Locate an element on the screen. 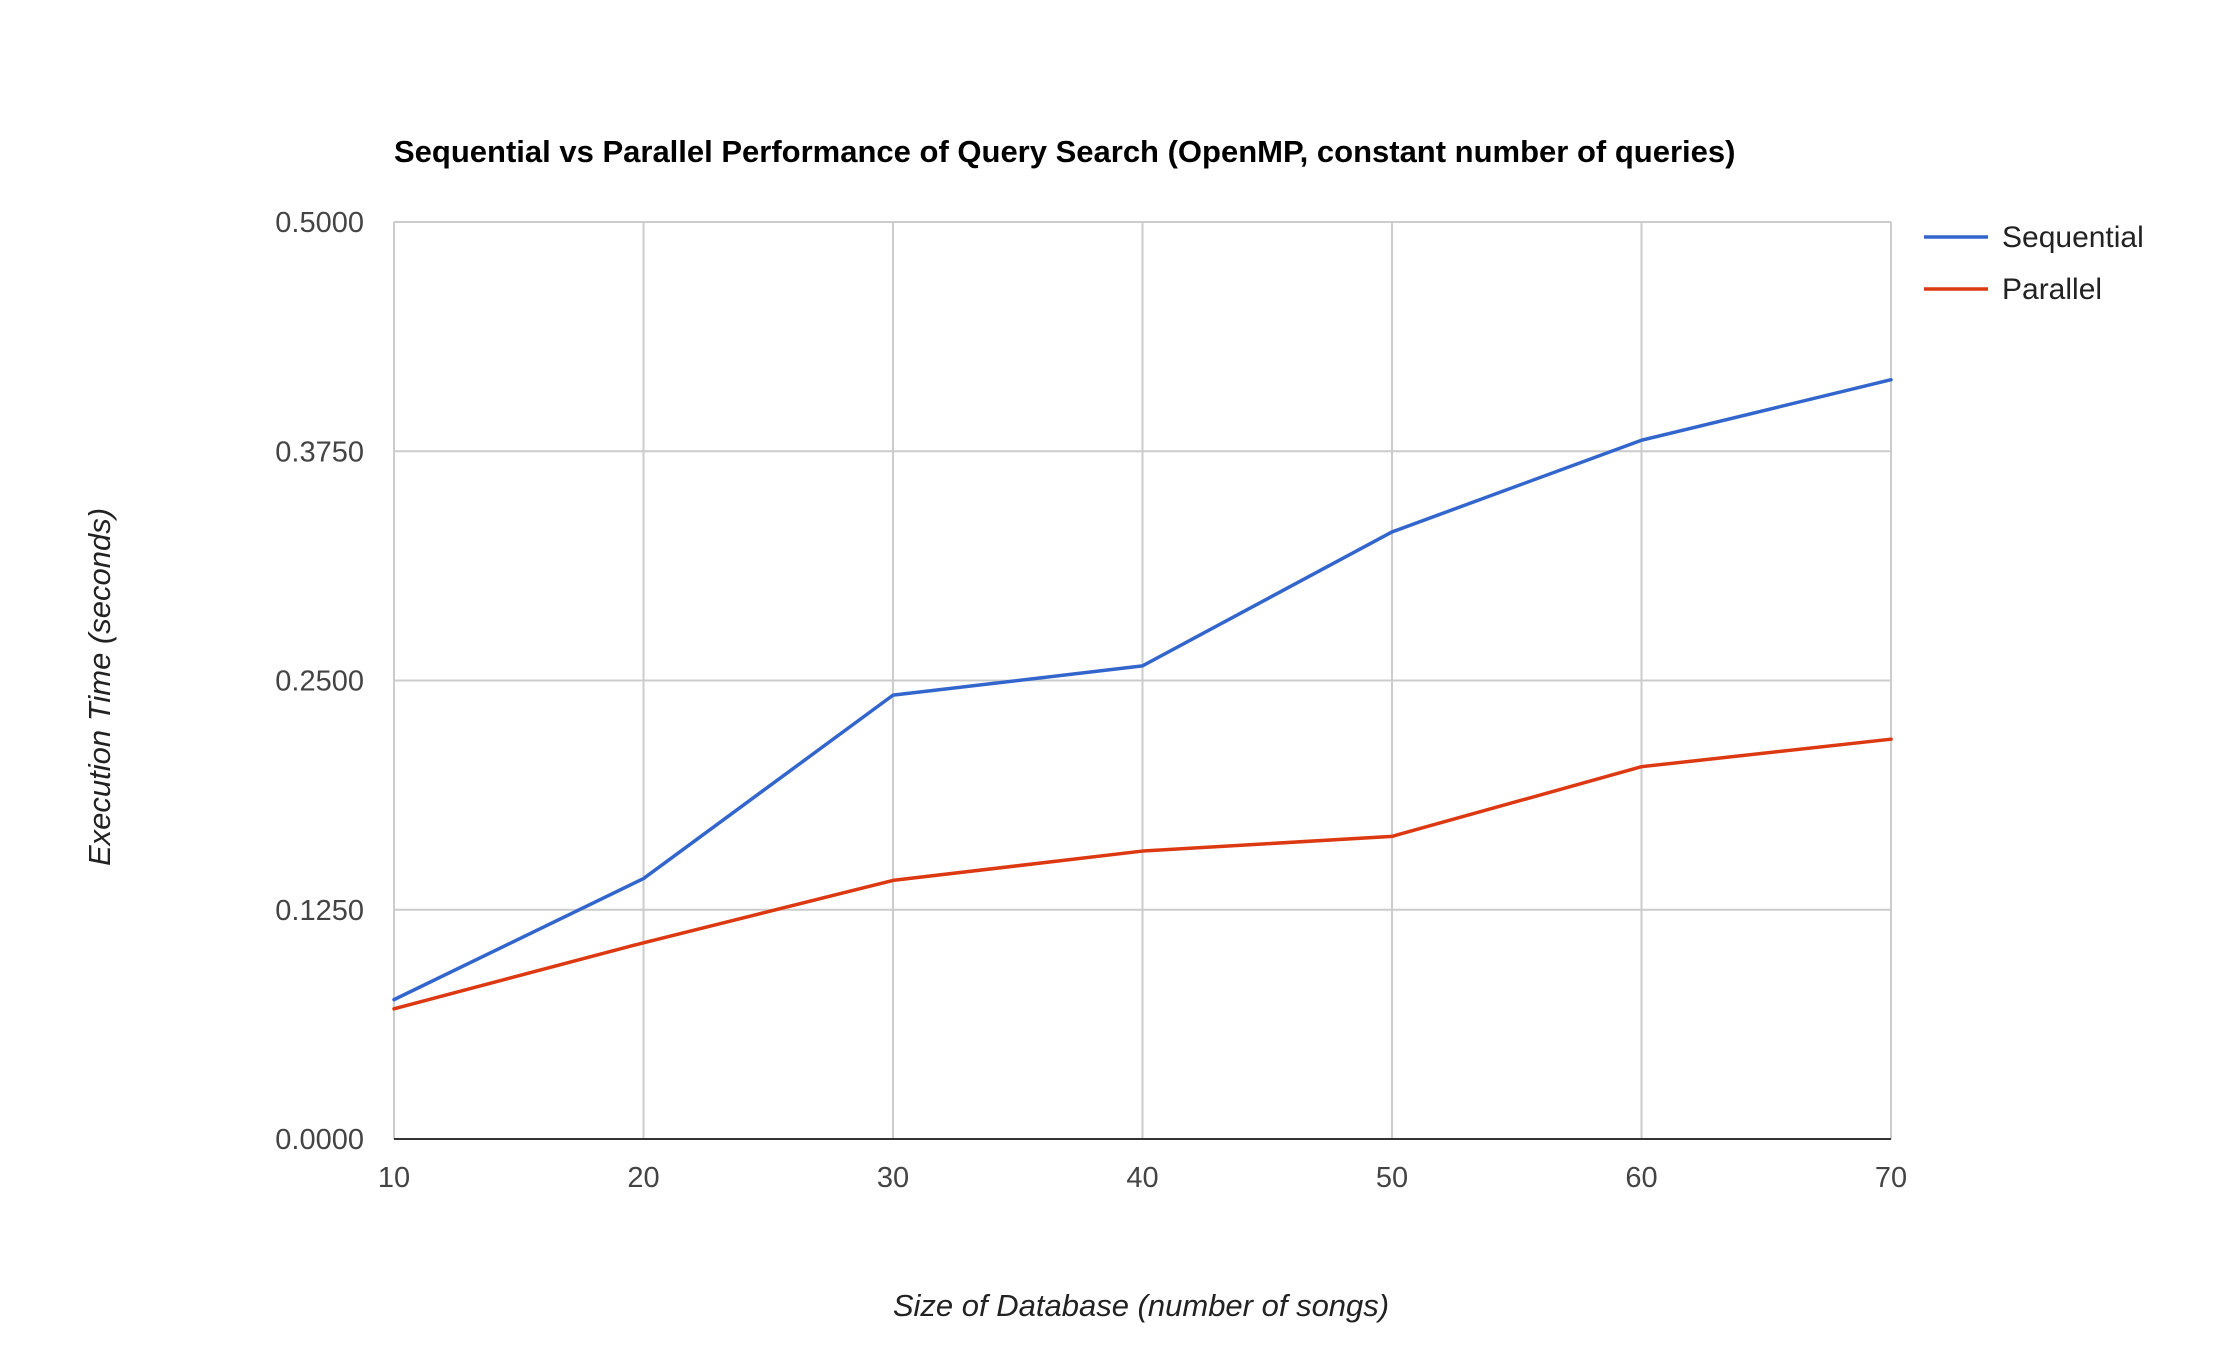 This screenshot has width=2232, height=1371. series-line-parallel is located at coordinates (1142, 874).